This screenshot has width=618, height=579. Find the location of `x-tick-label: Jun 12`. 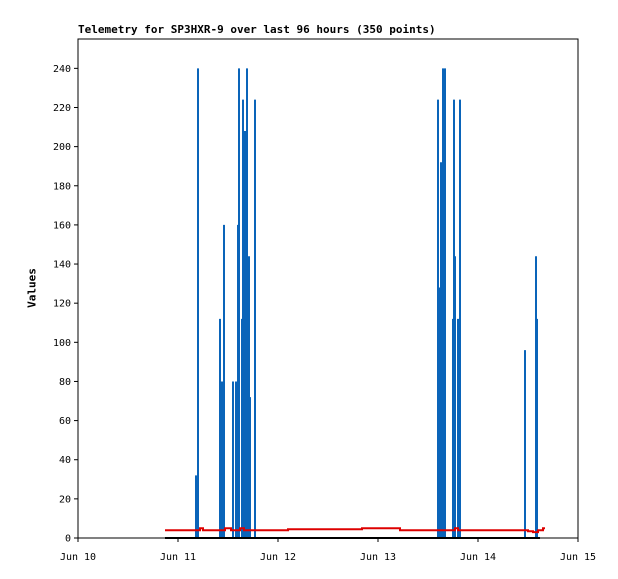

x-tick-label: Jun 12 is located at coordinates (278, 557).